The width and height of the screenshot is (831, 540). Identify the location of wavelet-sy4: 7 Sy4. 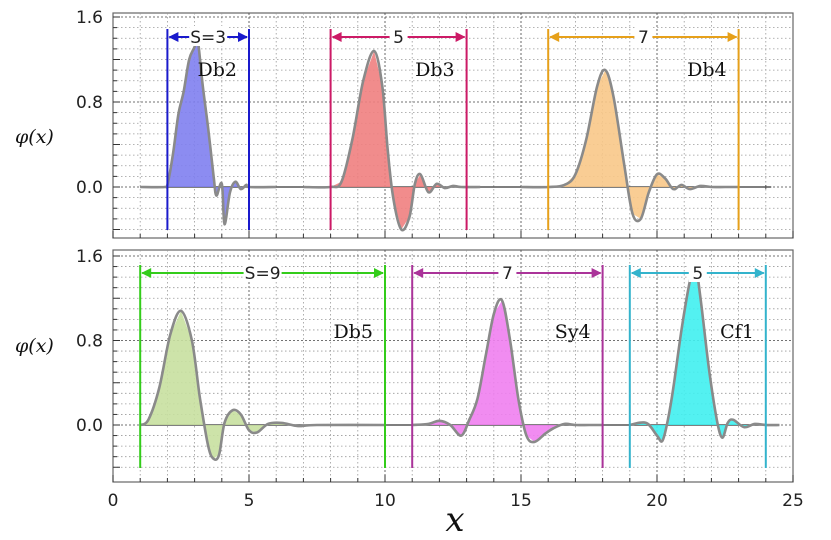
(507, 365).